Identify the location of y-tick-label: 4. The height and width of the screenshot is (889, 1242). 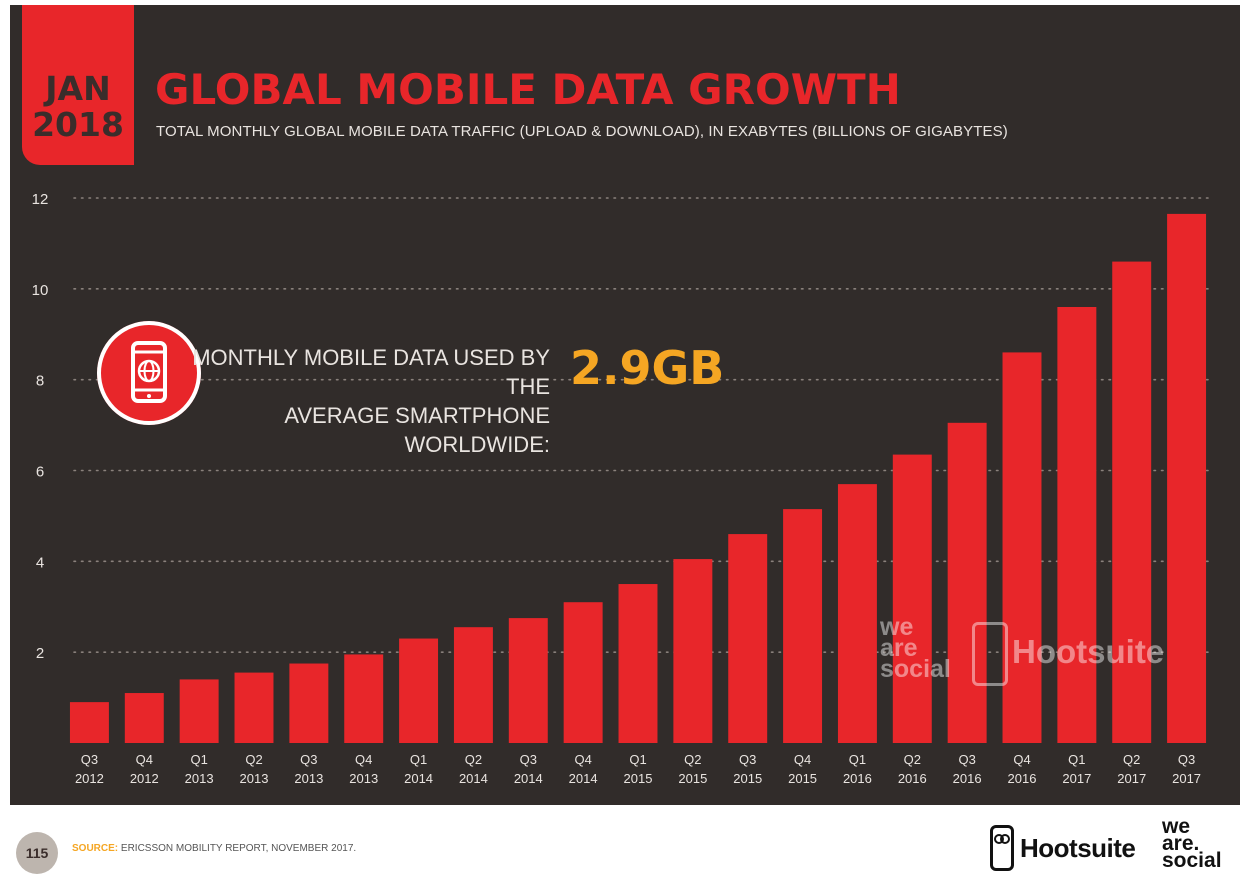
(40, 562).